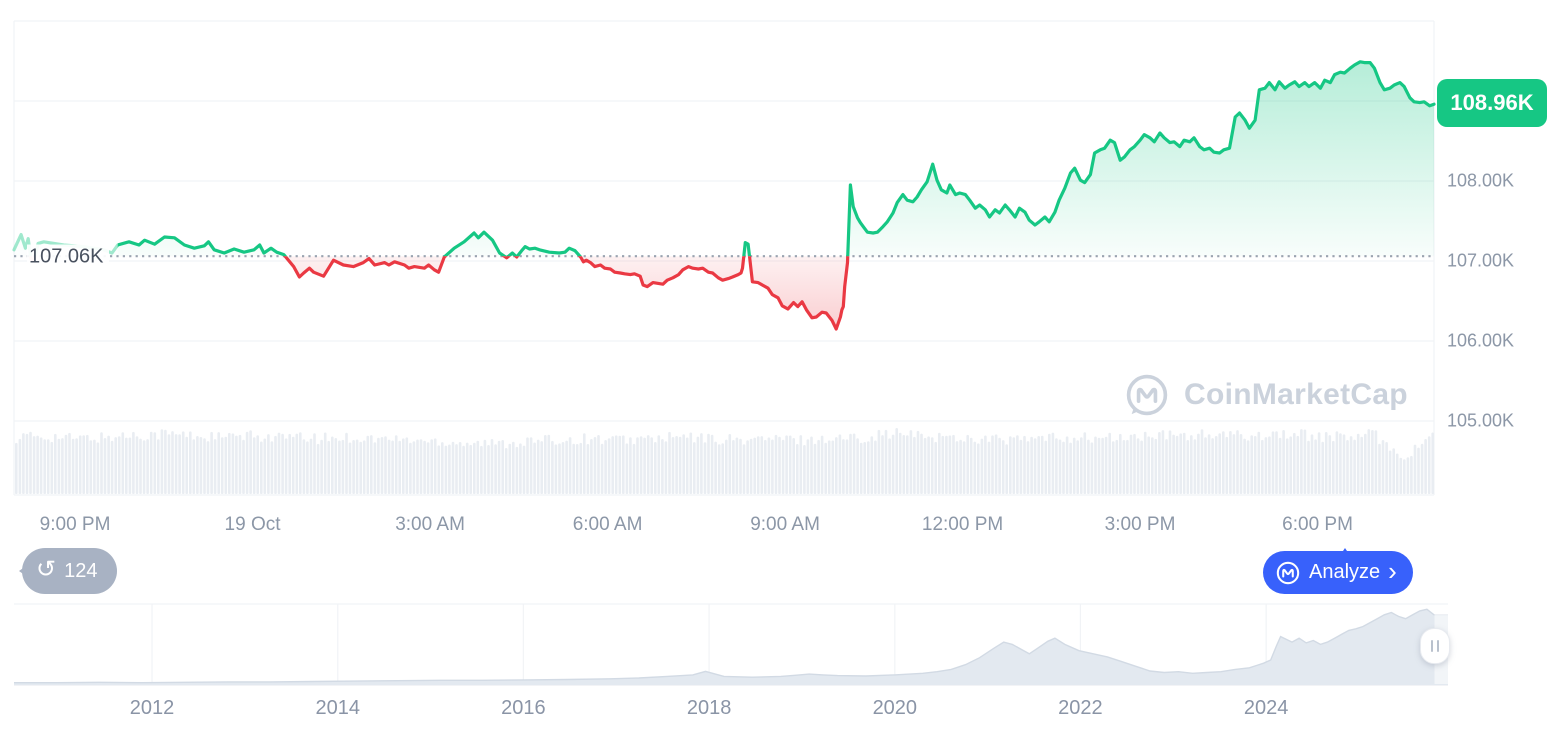 This screenshot has height=732, width=1566. I want to click on history-count-badge: ↺ 124, so click(68, 571).